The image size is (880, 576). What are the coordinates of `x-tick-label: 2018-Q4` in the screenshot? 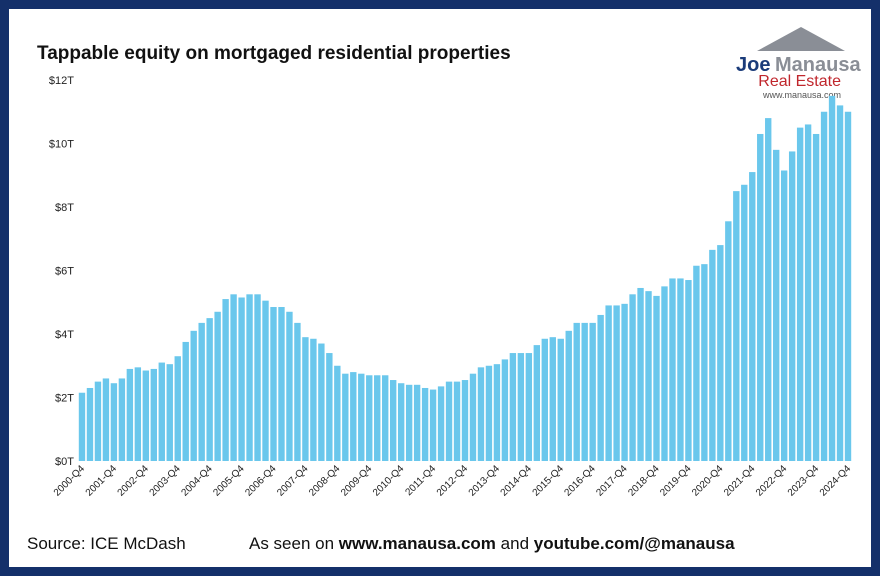 It's located at (644, 481).